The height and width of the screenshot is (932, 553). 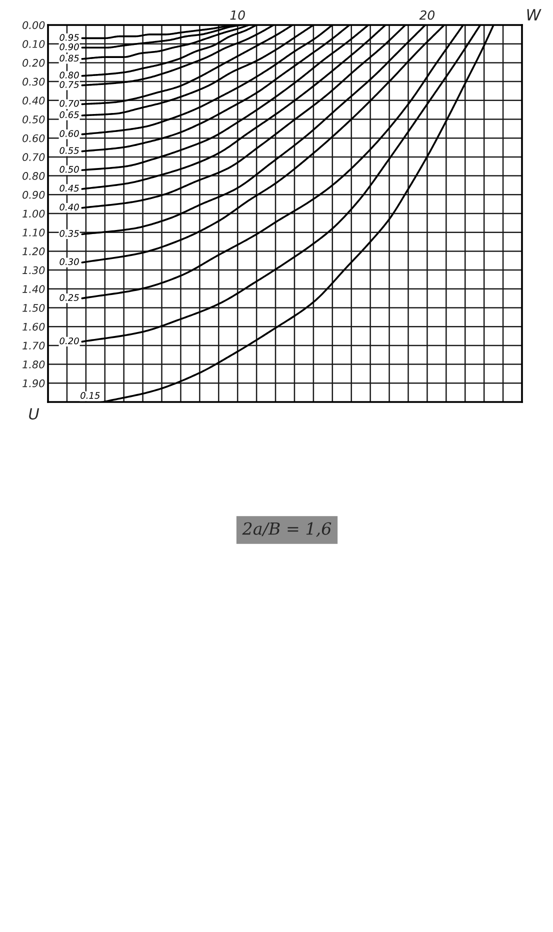 I want to click on series-label: 0.15, so click(x=90, y=395).